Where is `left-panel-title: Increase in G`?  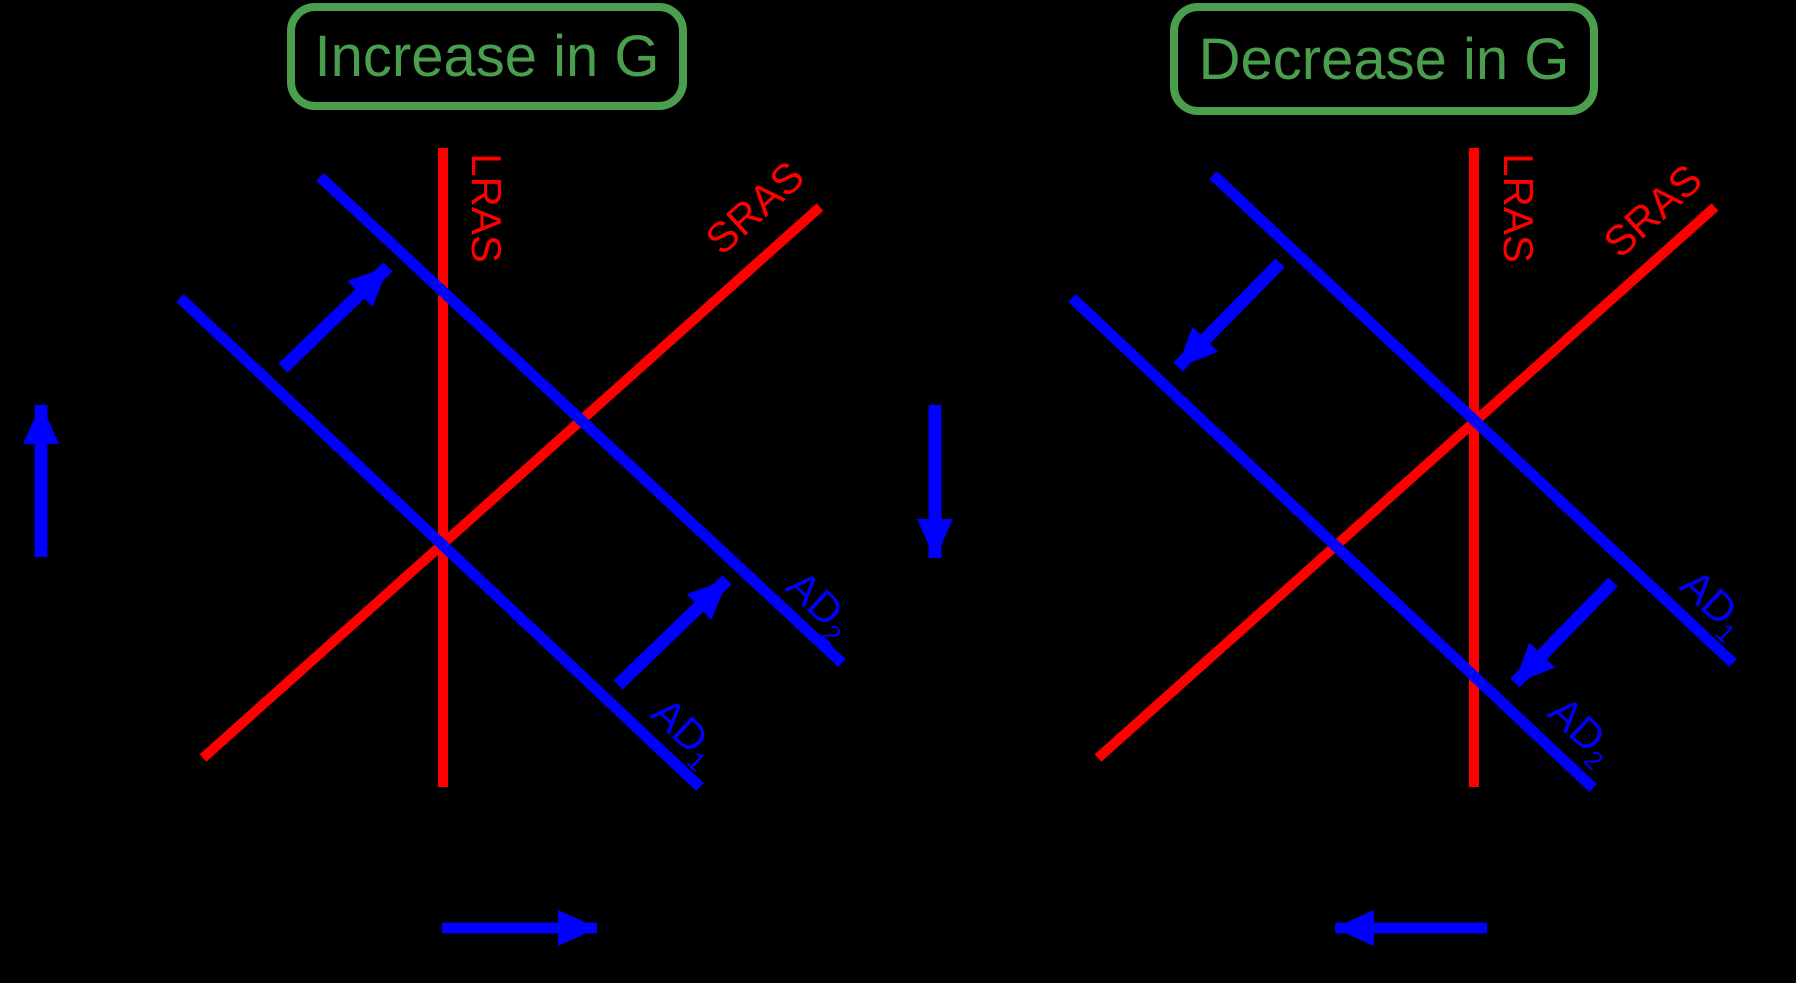 left-panel-title: Increase in G is located at coordinates (487, 56).